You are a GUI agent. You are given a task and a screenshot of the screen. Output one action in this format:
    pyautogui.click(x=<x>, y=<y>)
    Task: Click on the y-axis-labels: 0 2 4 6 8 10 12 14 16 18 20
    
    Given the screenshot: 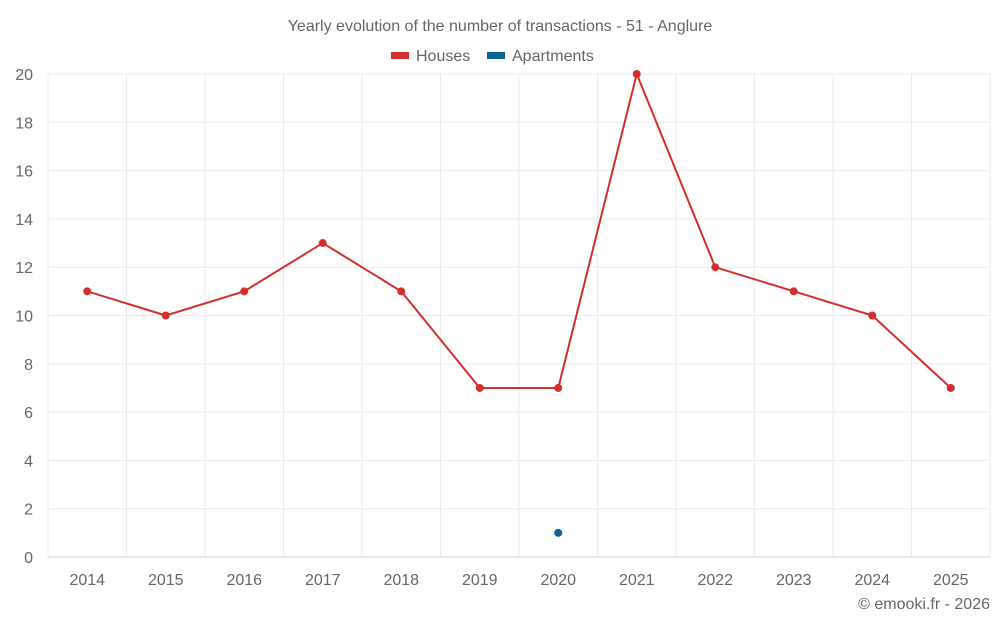 What is the action you would take?
    pyautogui.click(x=24, y=317)
    